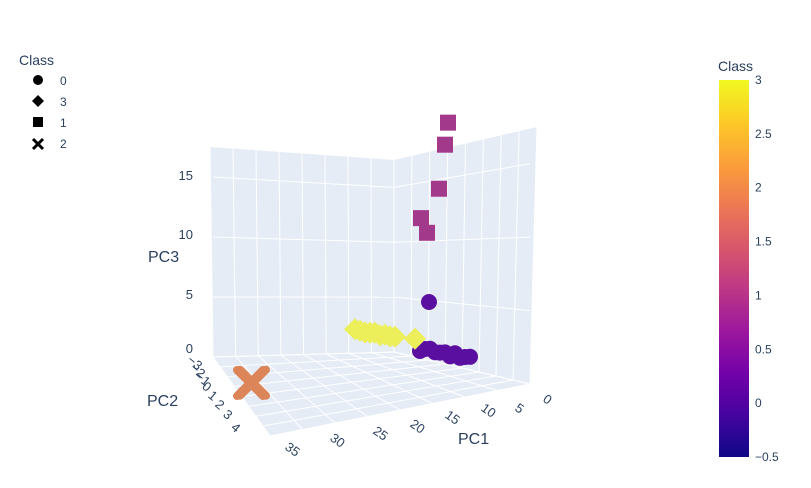 The image size is (811, 488). Describe the element at coordinates (63, 123) in the screenshot. I see `legend-label: 1` at that location.